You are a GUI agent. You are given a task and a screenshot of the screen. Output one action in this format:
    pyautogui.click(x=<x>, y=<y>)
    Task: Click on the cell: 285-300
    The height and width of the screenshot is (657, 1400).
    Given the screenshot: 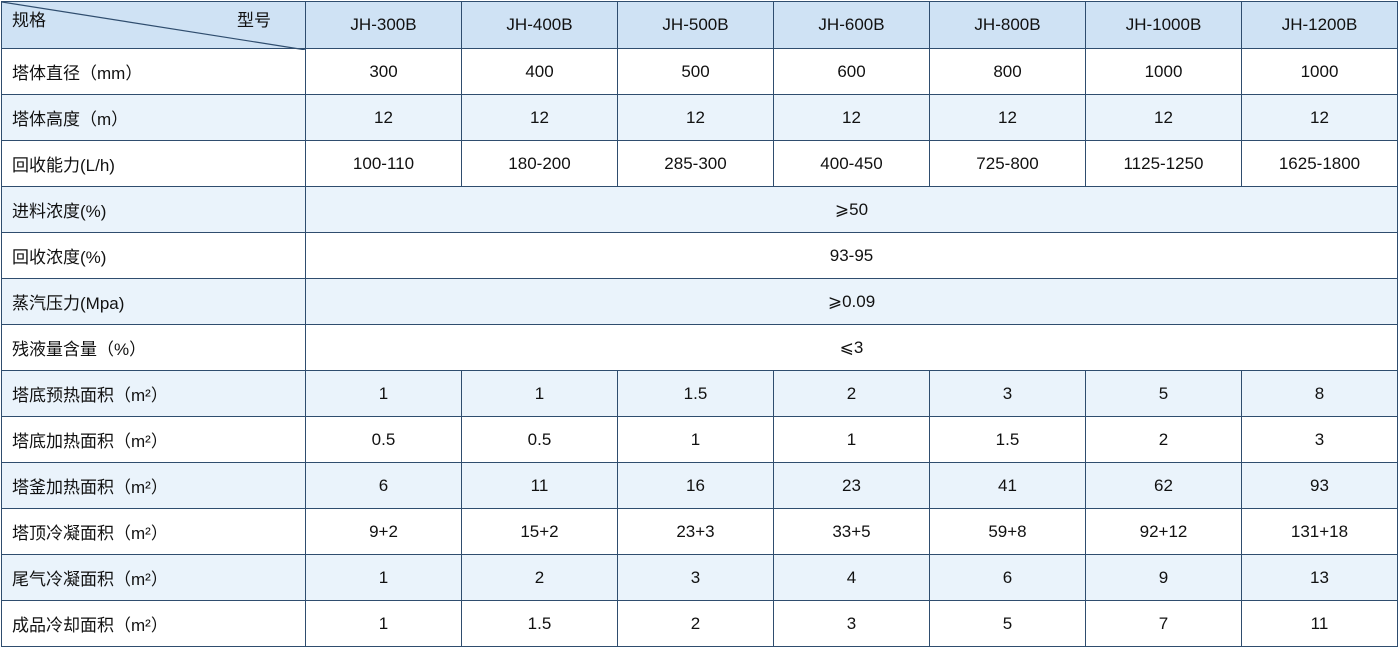 What is the action you would take?
    pyautogui.click(x=695, y=163)
    